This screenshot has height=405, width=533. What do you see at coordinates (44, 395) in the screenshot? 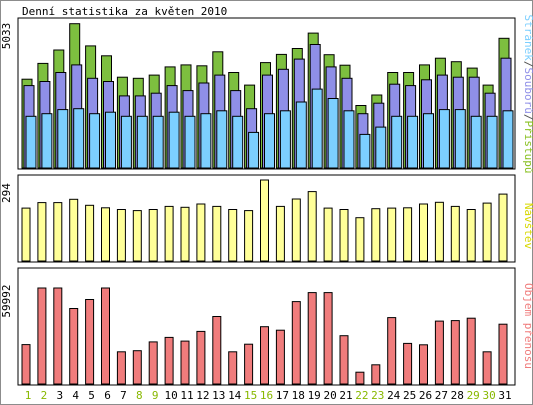
I see `x-tick-label-2: 2` at bounding box center [44, 395].